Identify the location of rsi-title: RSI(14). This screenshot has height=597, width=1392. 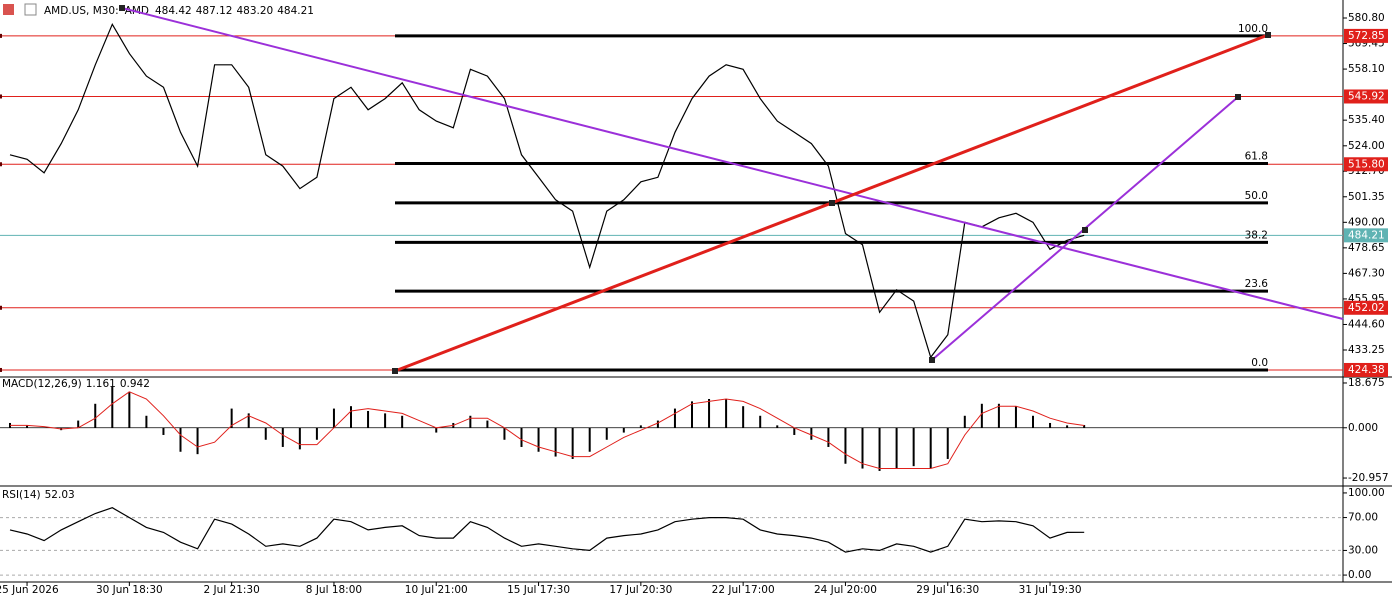
(21, 495).